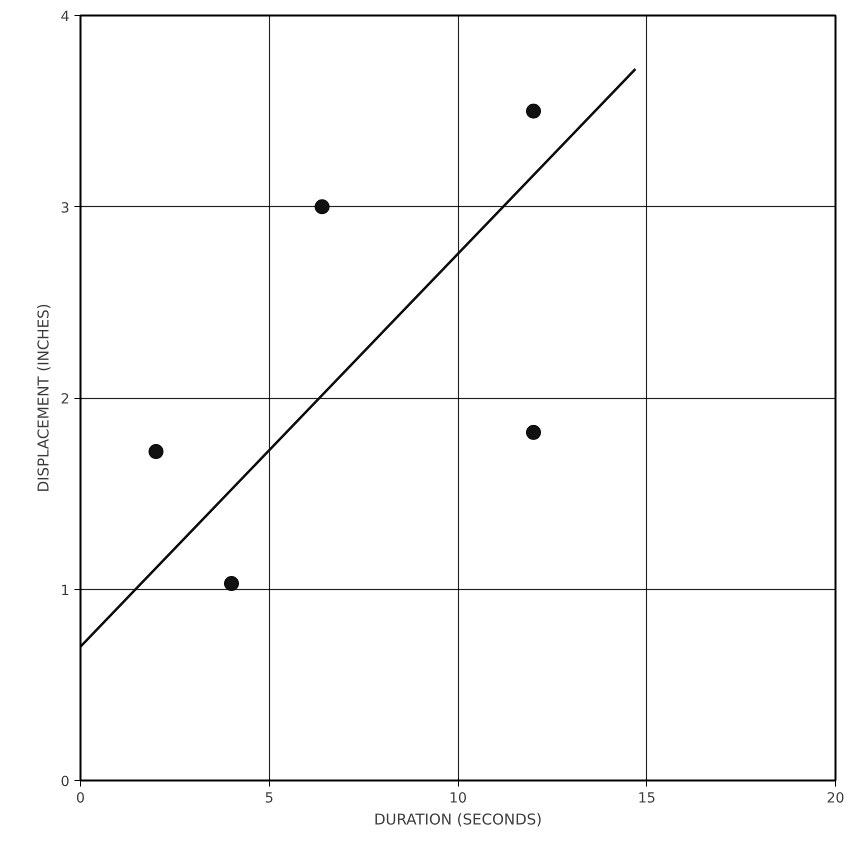 This screenshot has height=859, width=857. I want to click on x-tick-label: 15, so click(647, 798).